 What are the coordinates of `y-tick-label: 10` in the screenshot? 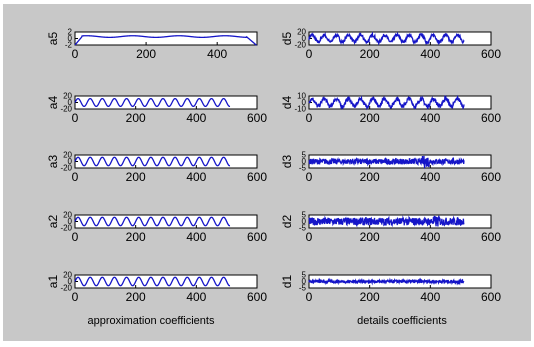 It's located at (301, 96).